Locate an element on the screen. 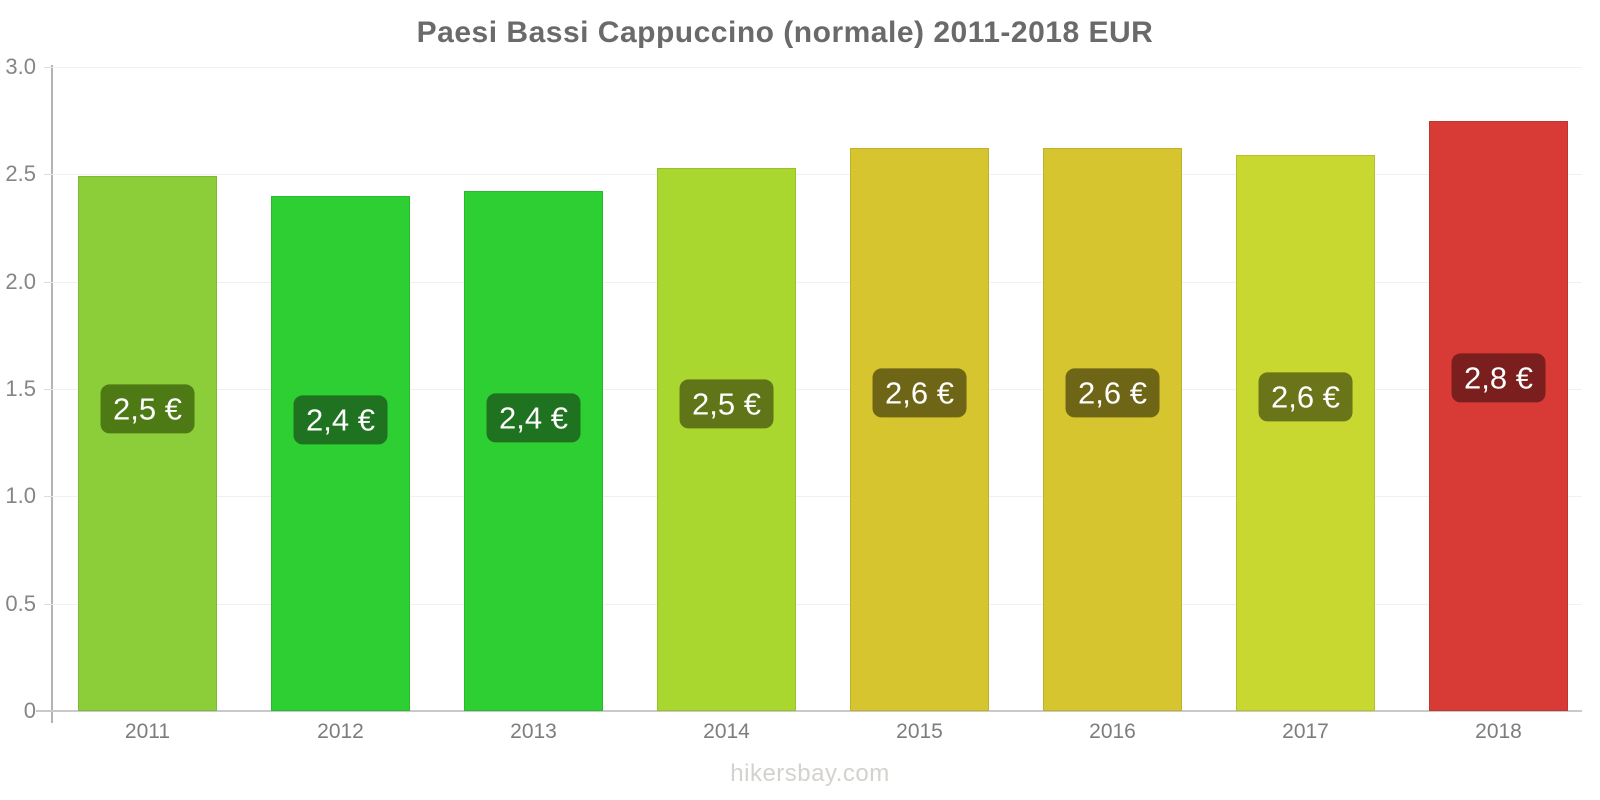  x-axis-label-2018: 2018 is located at coordinates (1498, 731).